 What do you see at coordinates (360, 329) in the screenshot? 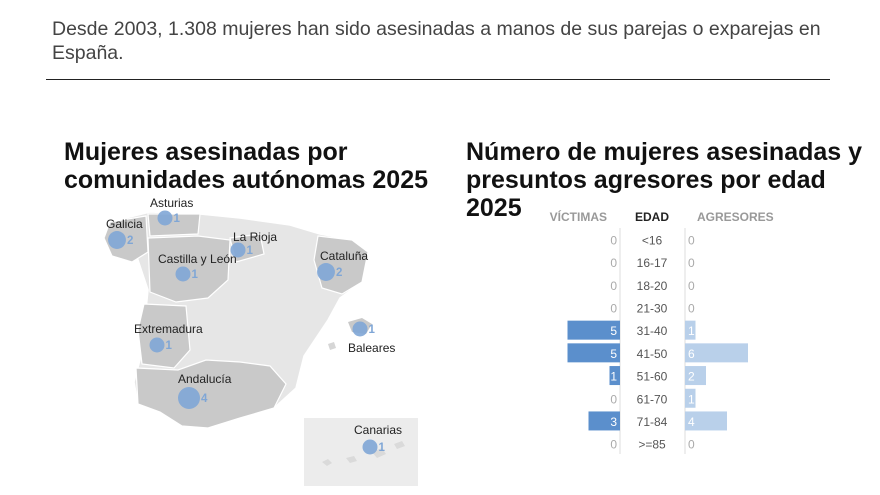
I see `bubble-baleares` at bounding box center [360, 329].